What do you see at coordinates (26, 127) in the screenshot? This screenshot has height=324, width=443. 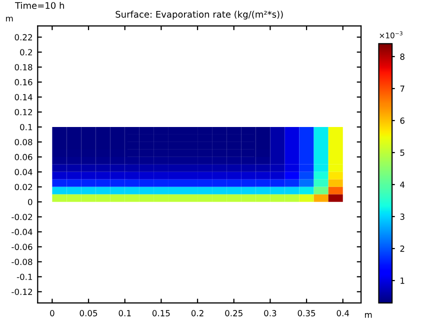 I see `y-tick-label: 0.1` at bounding box center [26, 127].